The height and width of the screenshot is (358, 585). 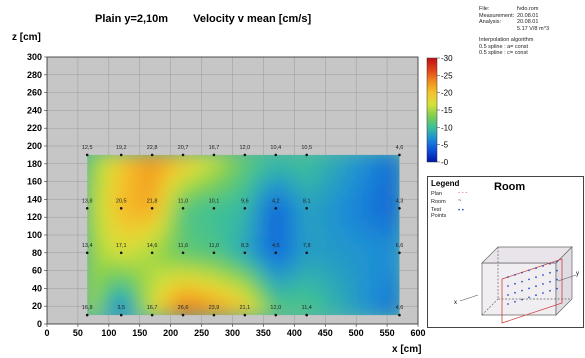 I want to click on y-tick-label: 140, so click(x=34, y=199).